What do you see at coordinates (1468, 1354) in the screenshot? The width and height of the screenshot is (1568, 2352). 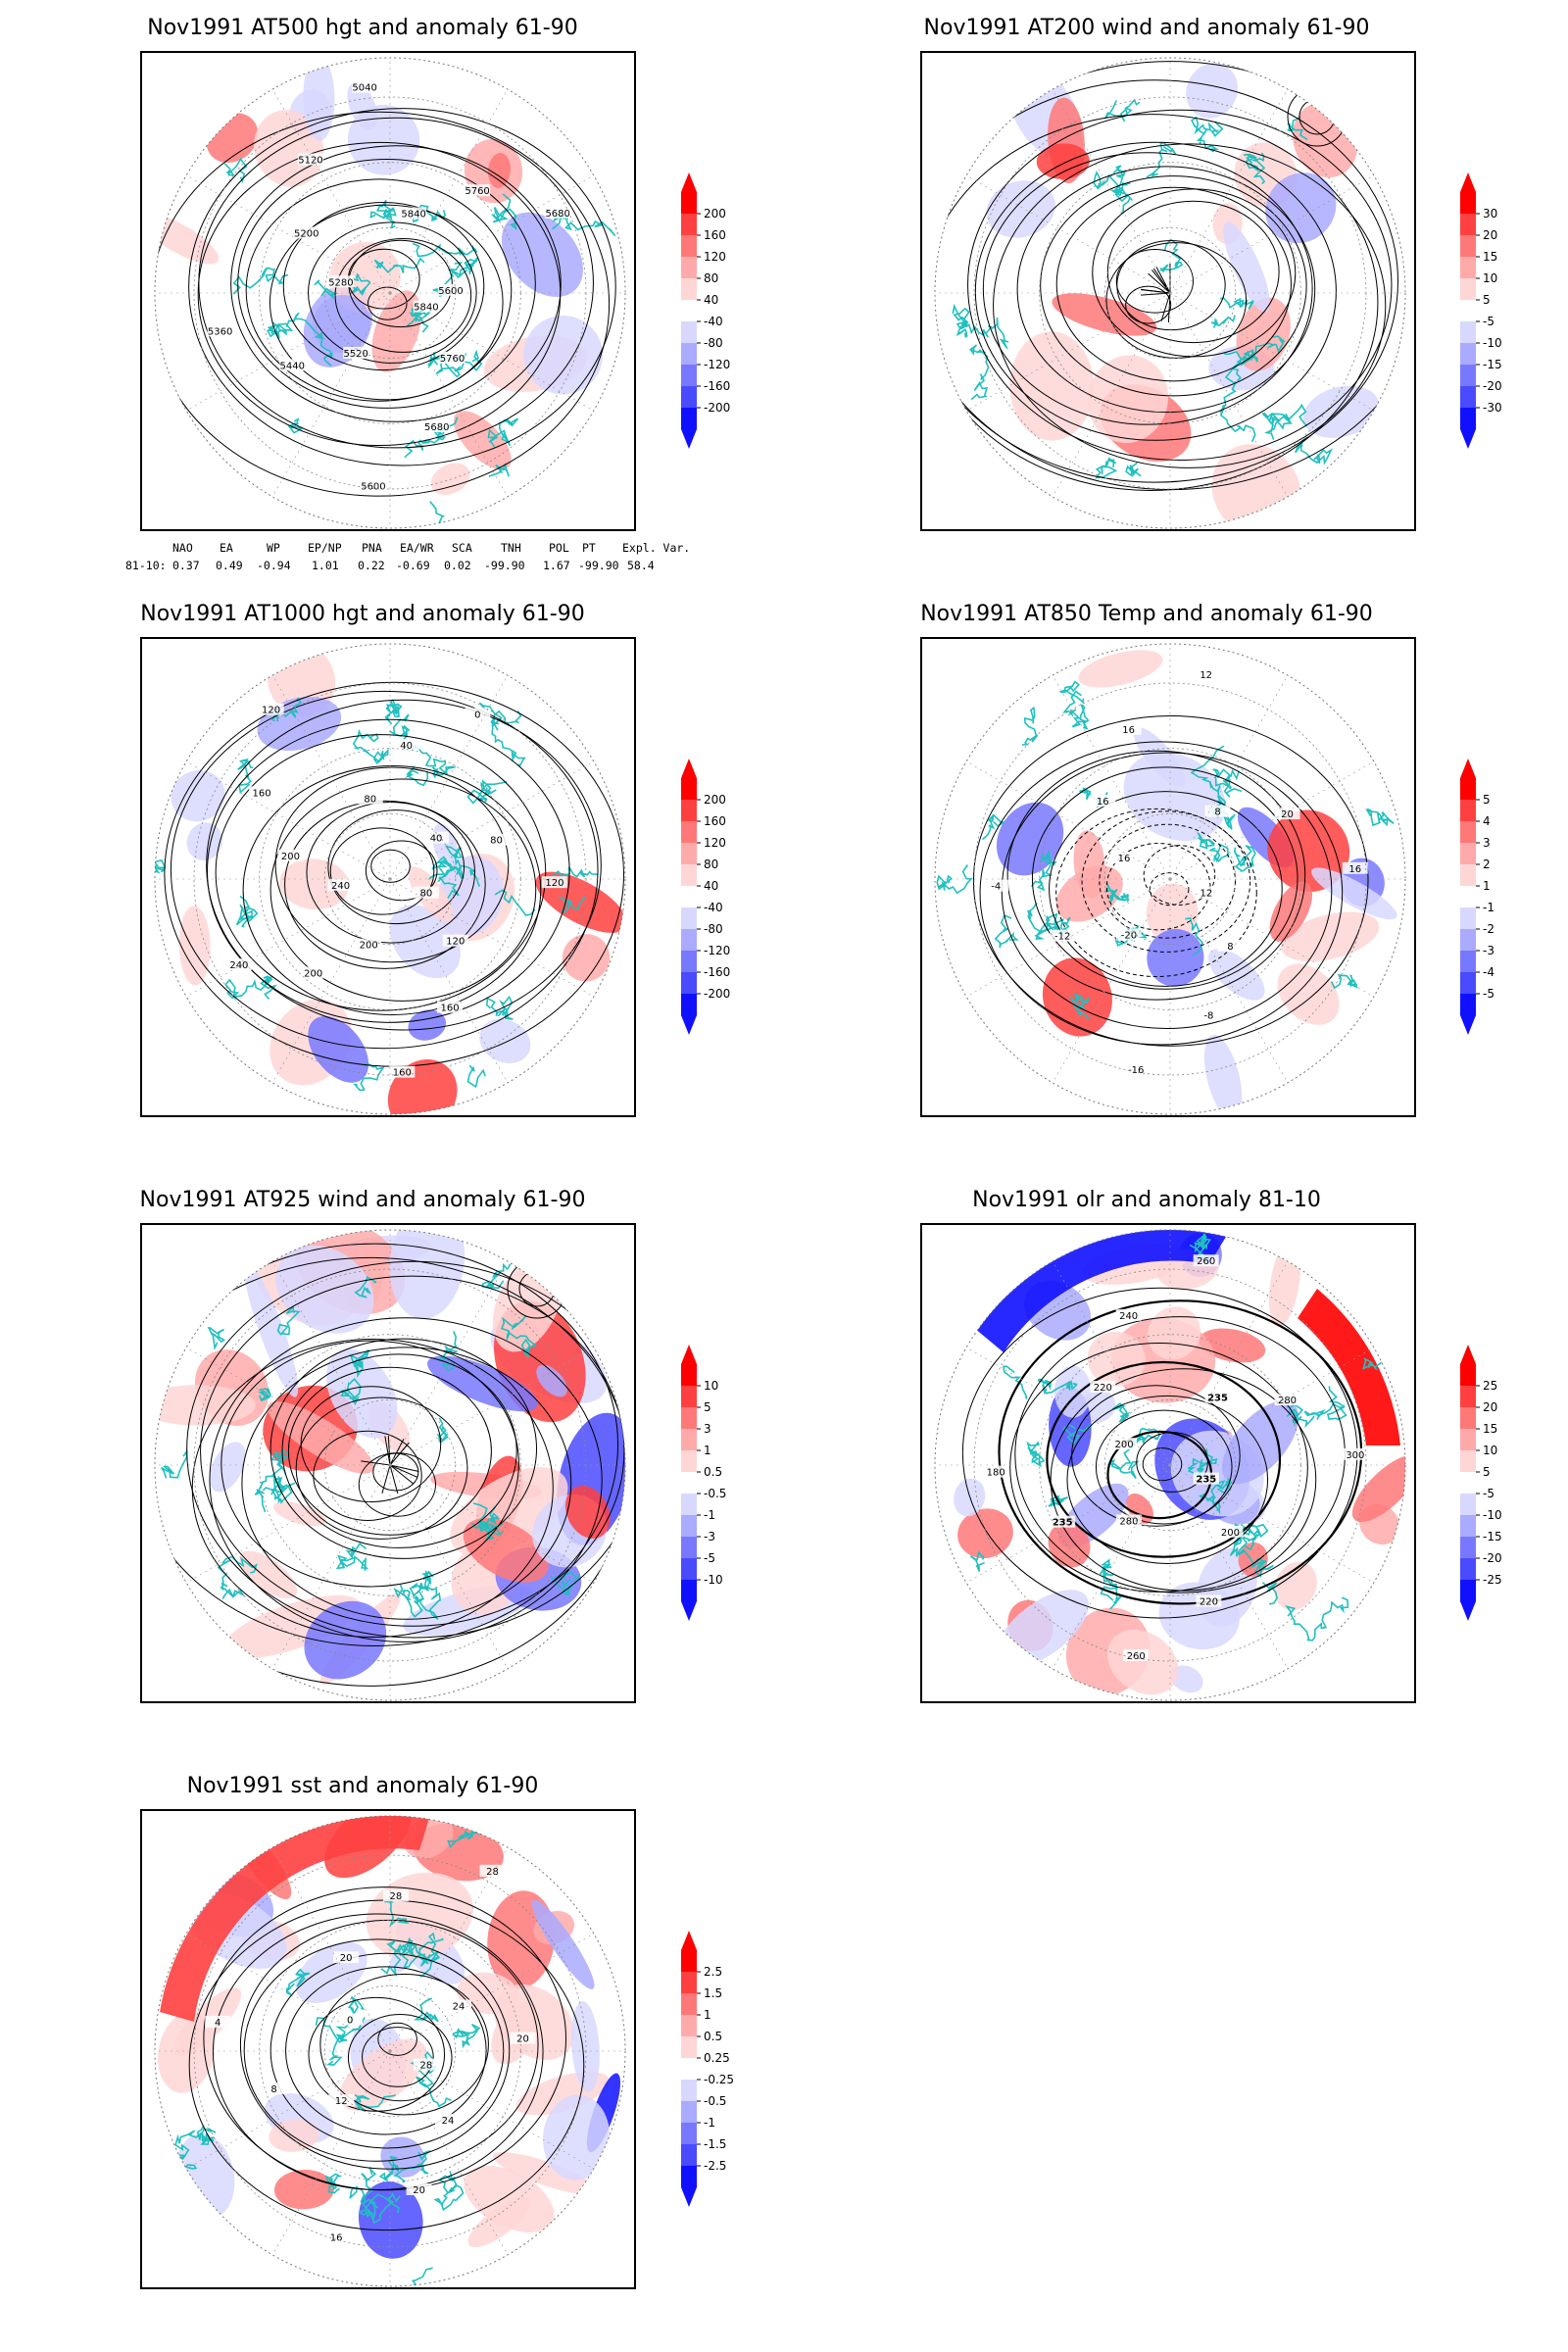 I see `colorbar-arrow-top` at bounding box center [1468, 1354].